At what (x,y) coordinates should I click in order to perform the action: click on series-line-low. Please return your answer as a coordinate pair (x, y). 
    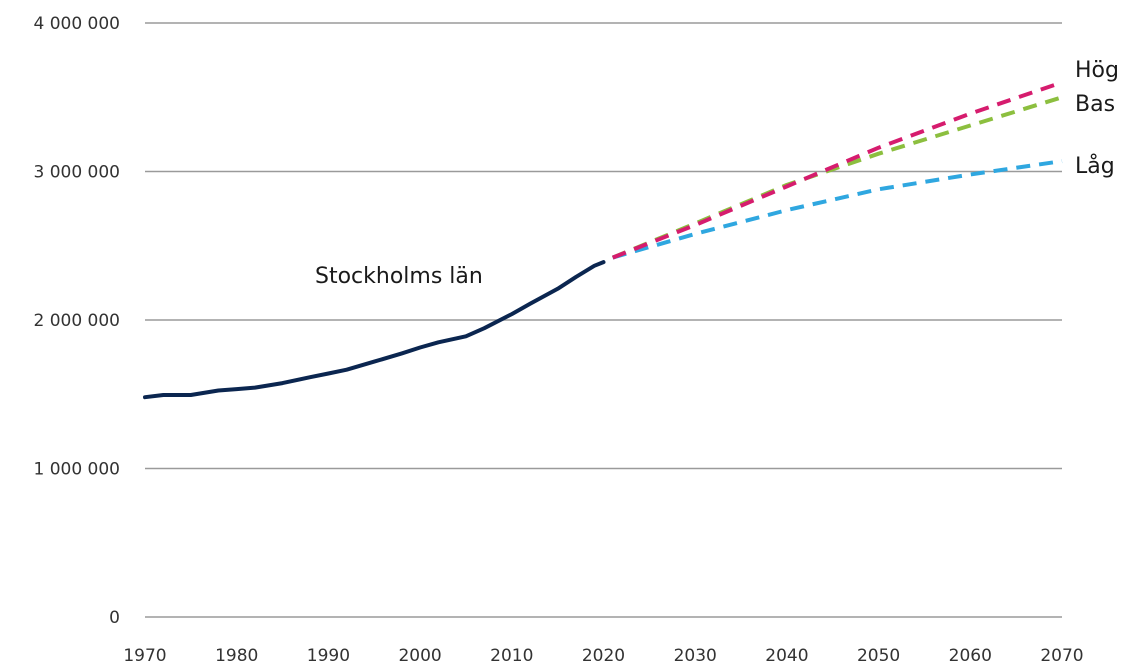
    Looking at the image, I should click on (837, 209).